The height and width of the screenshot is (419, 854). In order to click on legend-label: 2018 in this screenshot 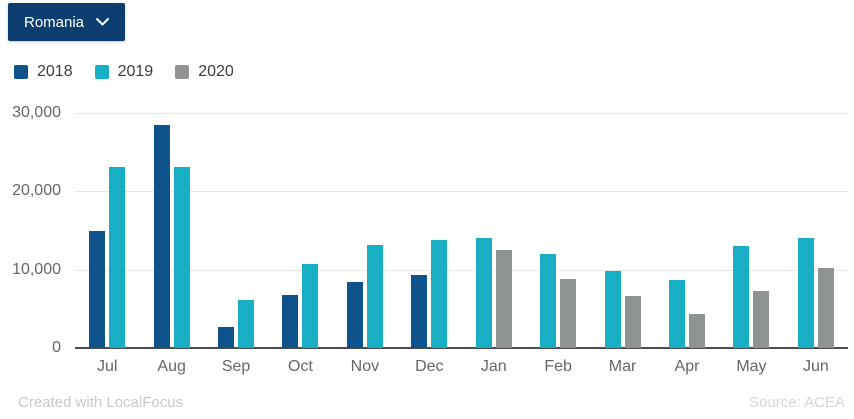, I will do `click(55, 71)`.